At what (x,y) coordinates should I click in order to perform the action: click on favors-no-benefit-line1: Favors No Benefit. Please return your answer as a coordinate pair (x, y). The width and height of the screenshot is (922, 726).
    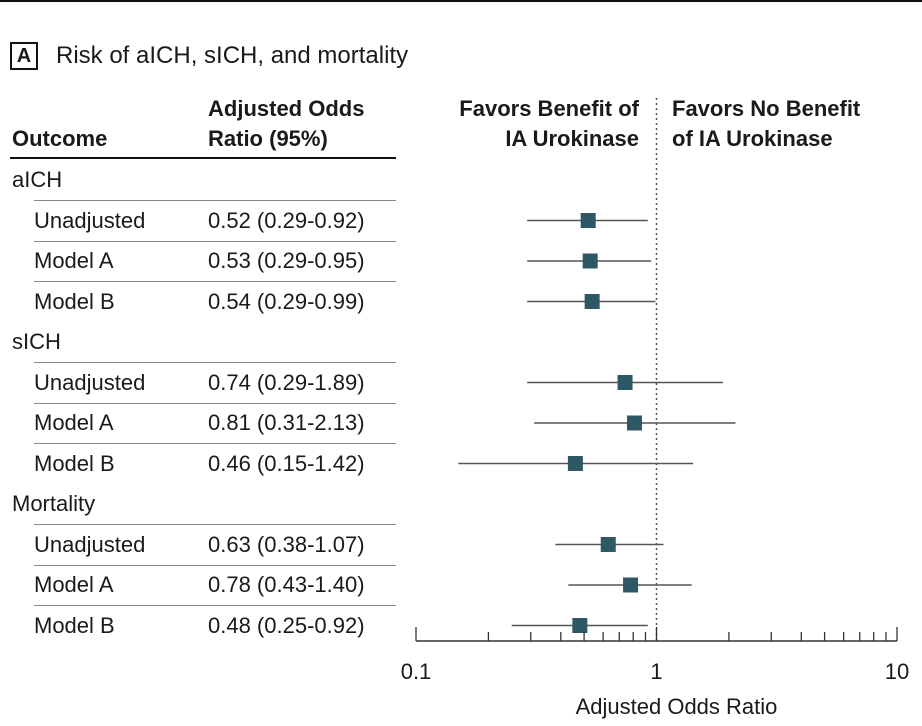
    Looking at the image, I should click on (766, 108).